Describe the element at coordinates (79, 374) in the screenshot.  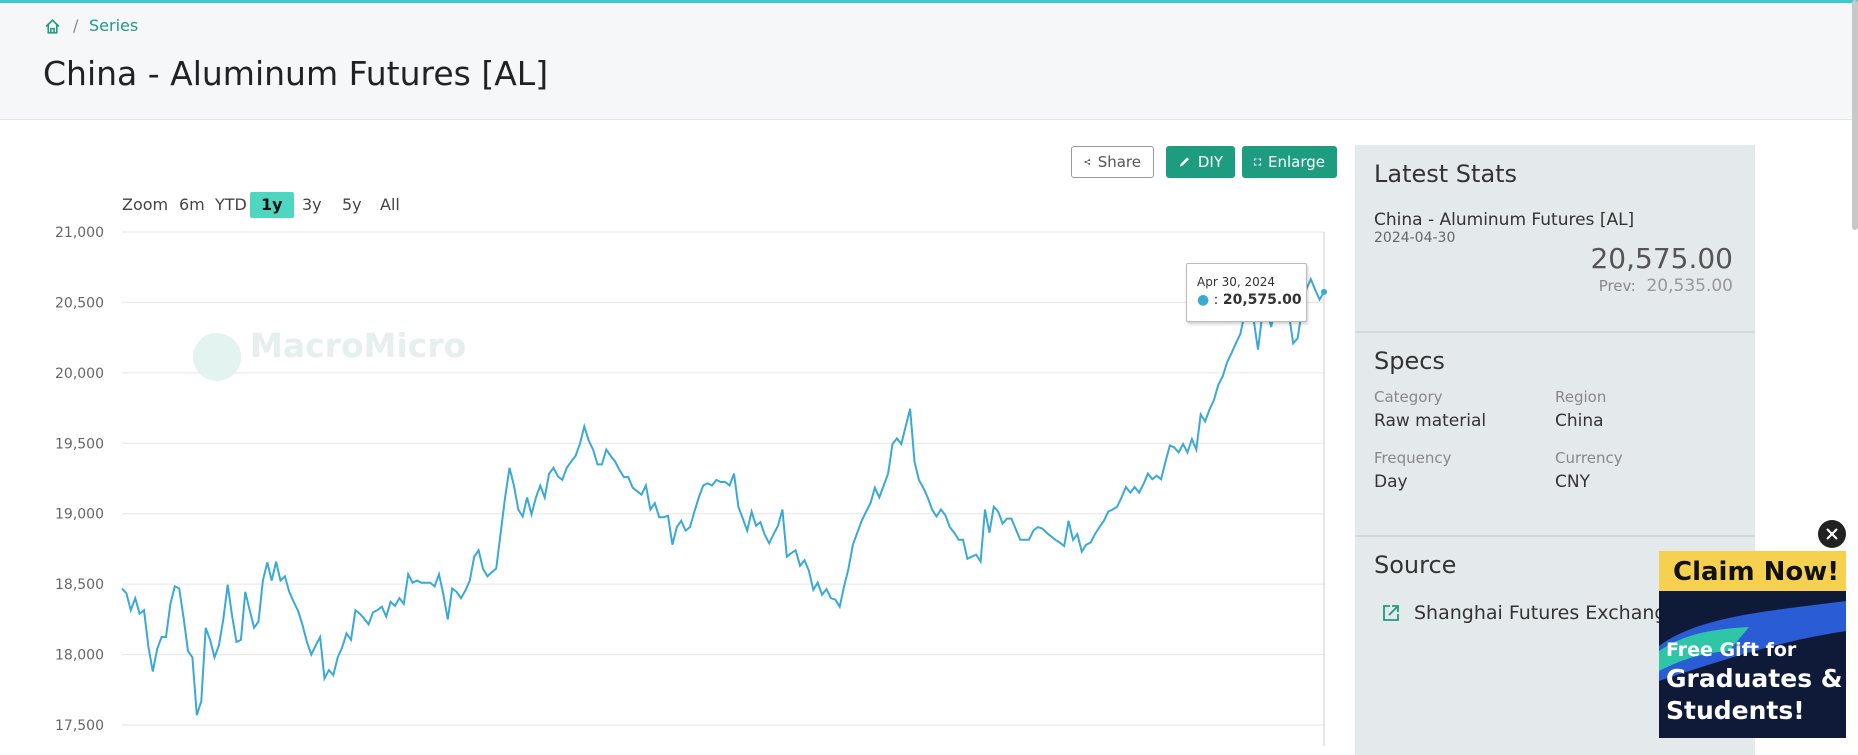
I see `y-tick-label: 20,000` at that location.